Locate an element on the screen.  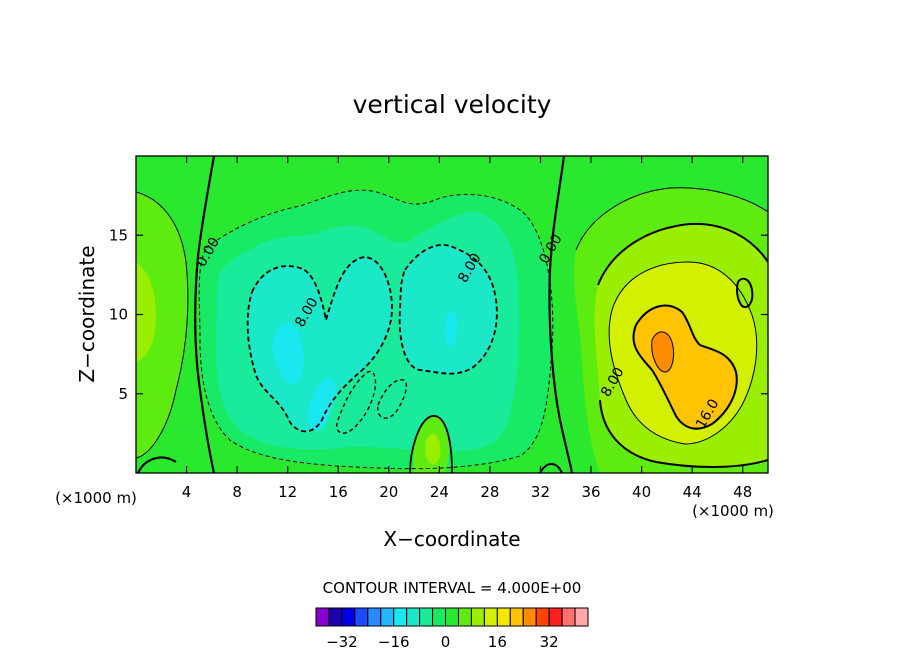
region-negative-inner is located at coordinates (319, 344).